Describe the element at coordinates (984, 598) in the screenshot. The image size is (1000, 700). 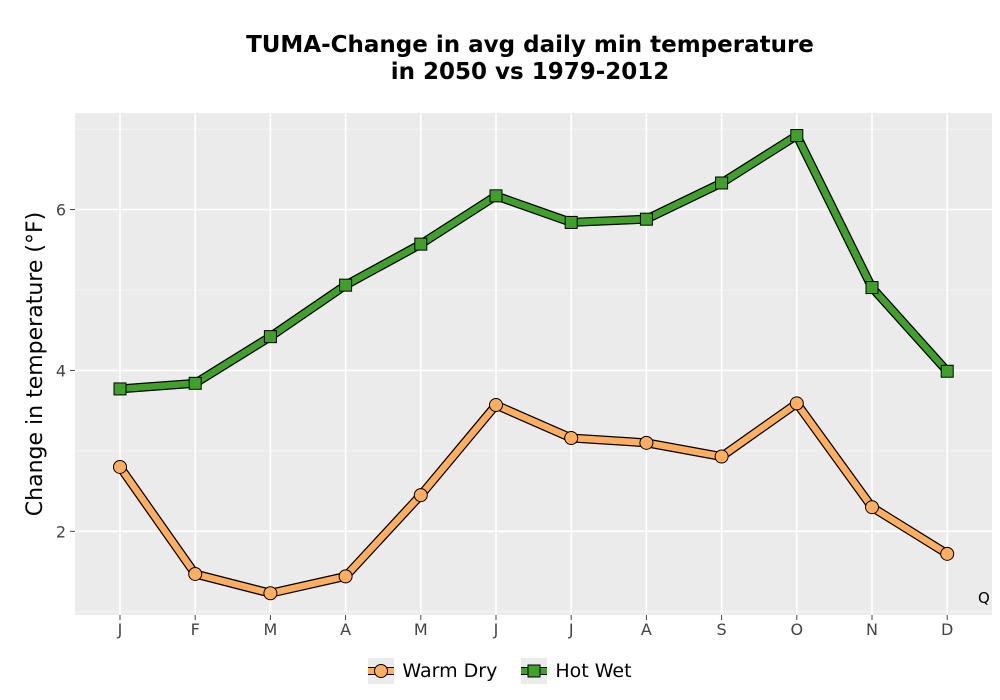
I see `corner-label: Q` at that location.